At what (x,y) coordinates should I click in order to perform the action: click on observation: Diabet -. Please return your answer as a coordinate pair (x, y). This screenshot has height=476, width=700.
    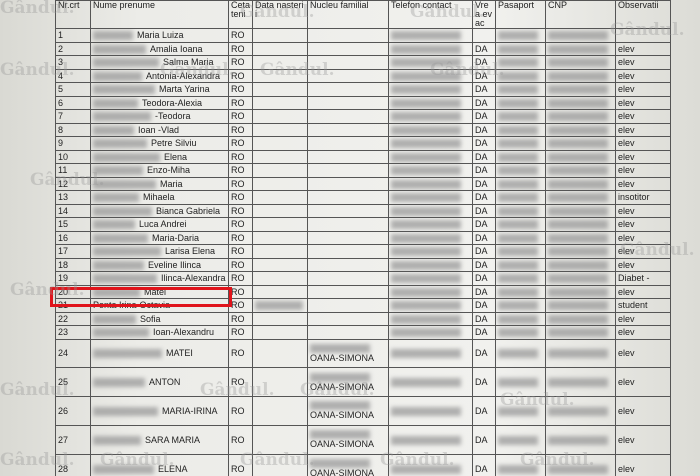
    Looking at the image, I should click on (643, 278).